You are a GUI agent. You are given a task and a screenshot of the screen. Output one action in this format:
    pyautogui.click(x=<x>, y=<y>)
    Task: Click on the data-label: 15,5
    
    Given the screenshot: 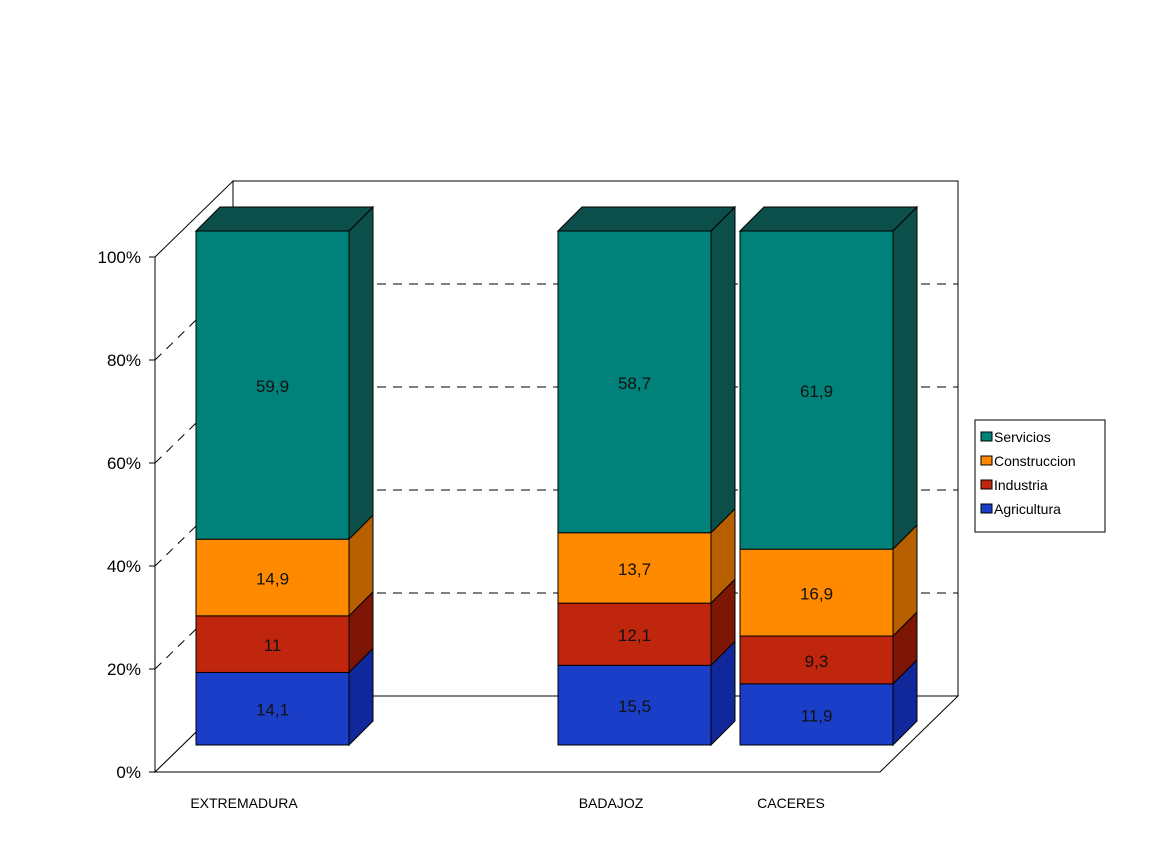 What is the action you would take?
    pyautogui.click(x=634, y=706)
    